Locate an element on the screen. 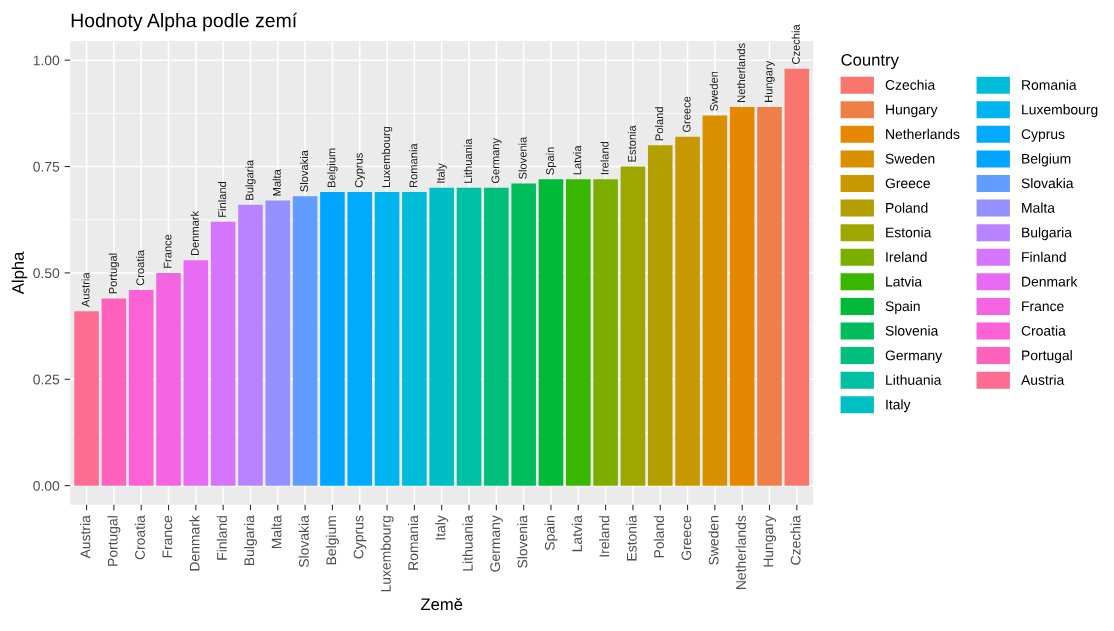 The width and height of the screenshot is (1114, 631). legend-label: Denmark is located at coordinates (1050, 281).